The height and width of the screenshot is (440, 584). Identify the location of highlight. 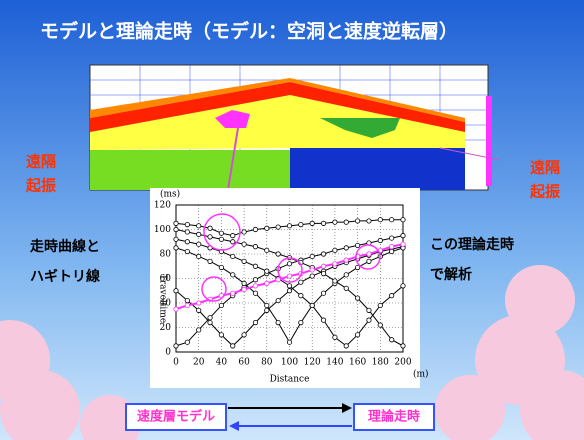
(222, 232).